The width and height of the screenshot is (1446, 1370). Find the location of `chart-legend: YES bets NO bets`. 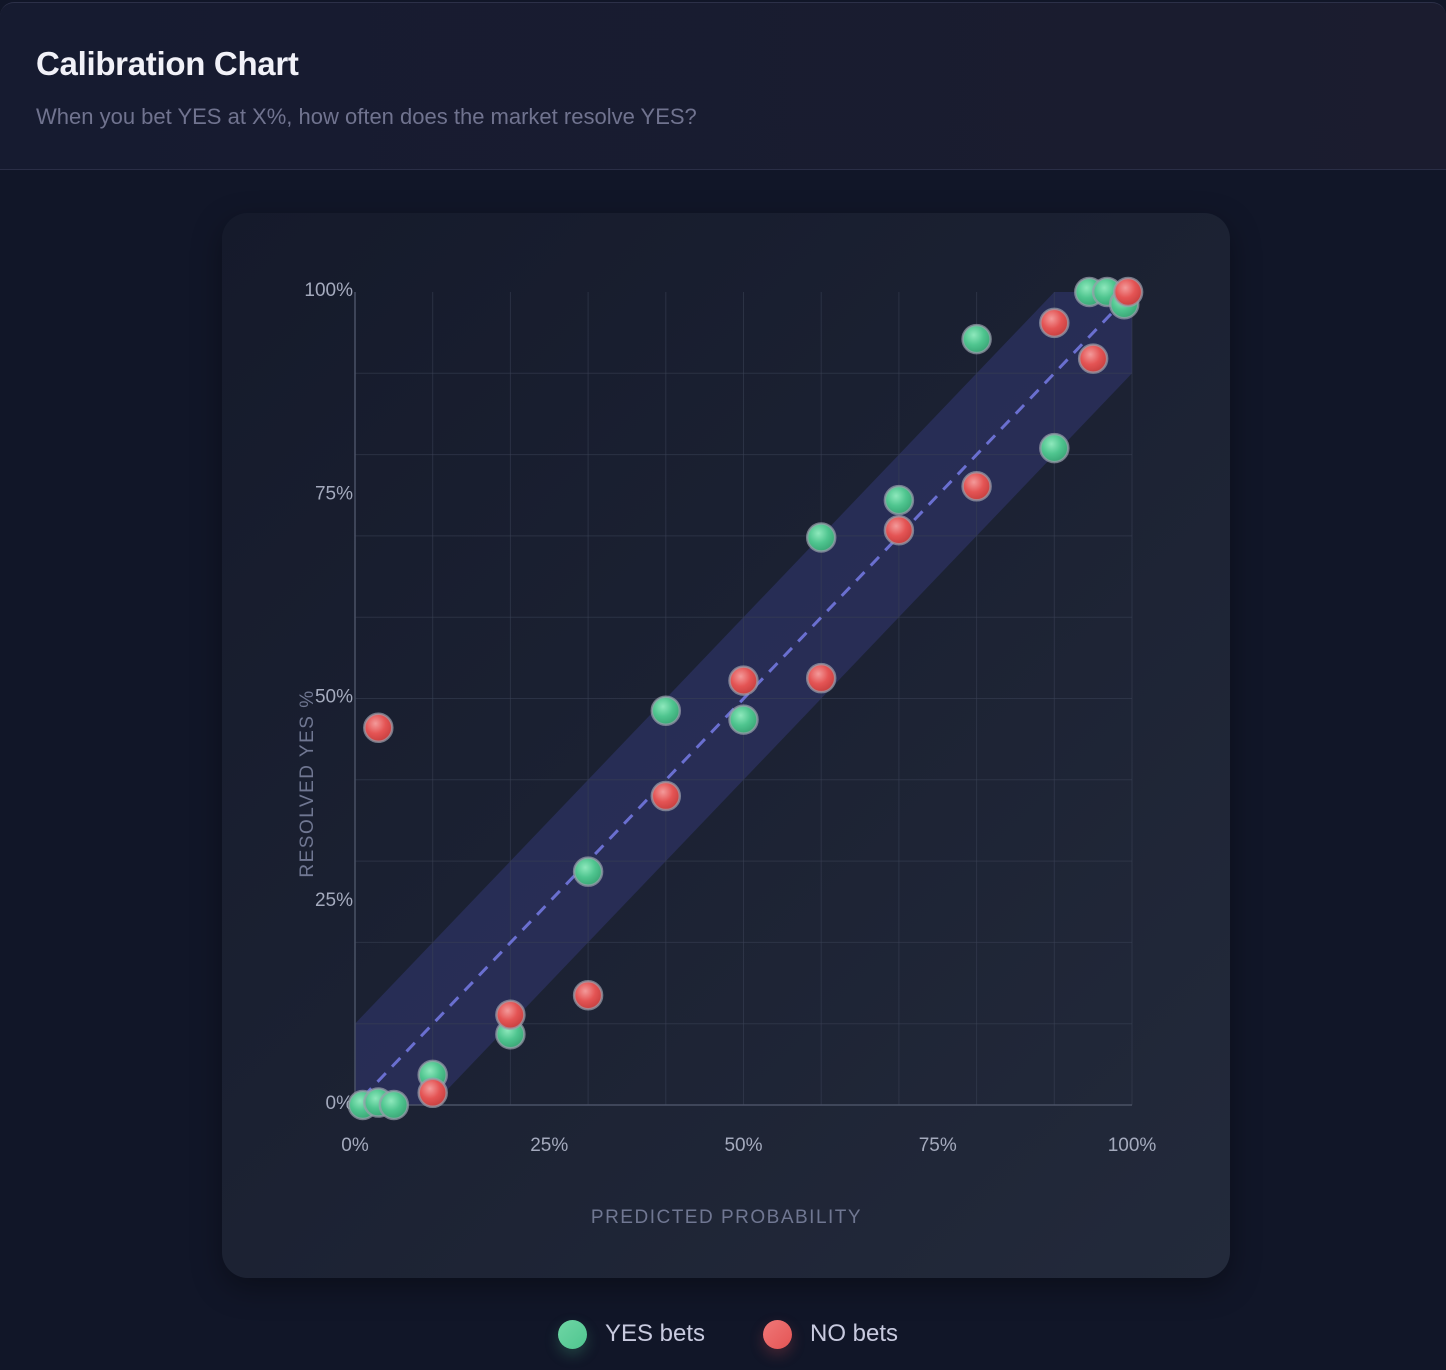

chart-legend: YES bets NO bets is located at coordinates (723, 1334).